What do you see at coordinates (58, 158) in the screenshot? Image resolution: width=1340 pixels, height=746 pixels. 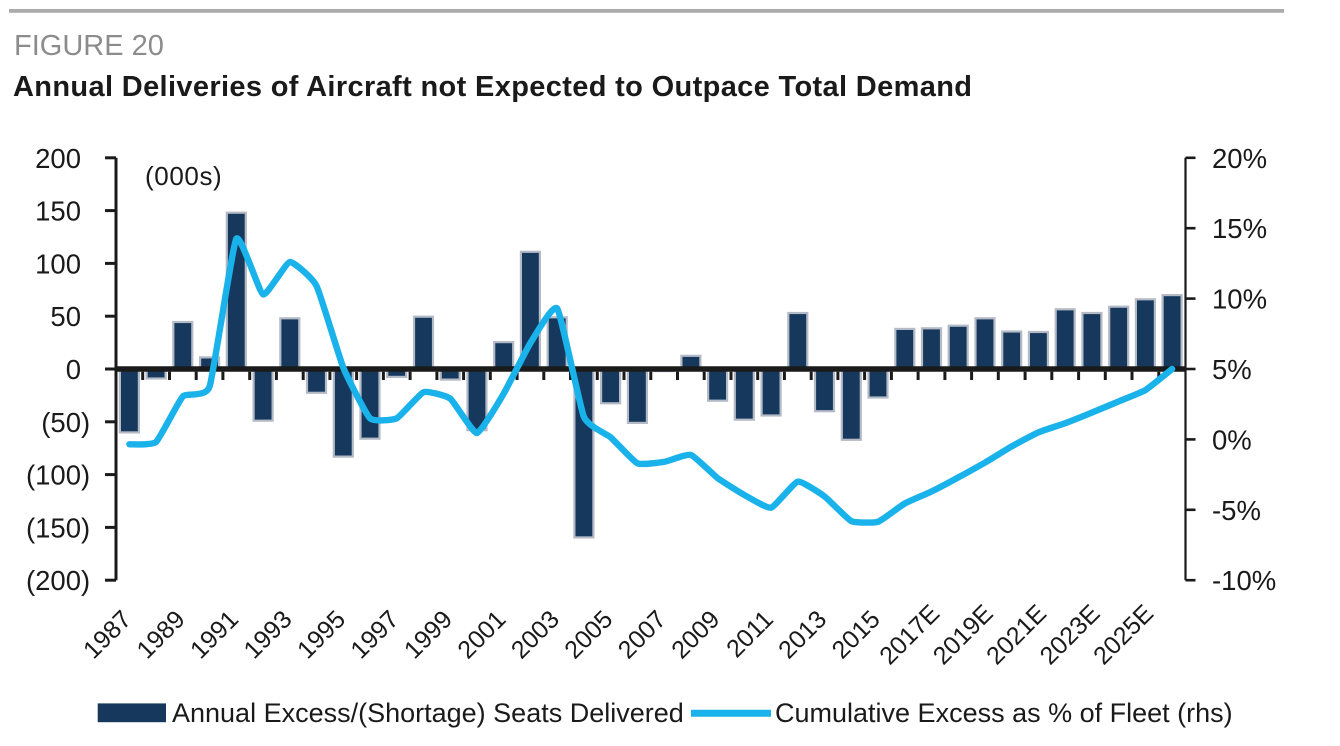 I see `svg-text: 200` at bounding box center [58, 158].